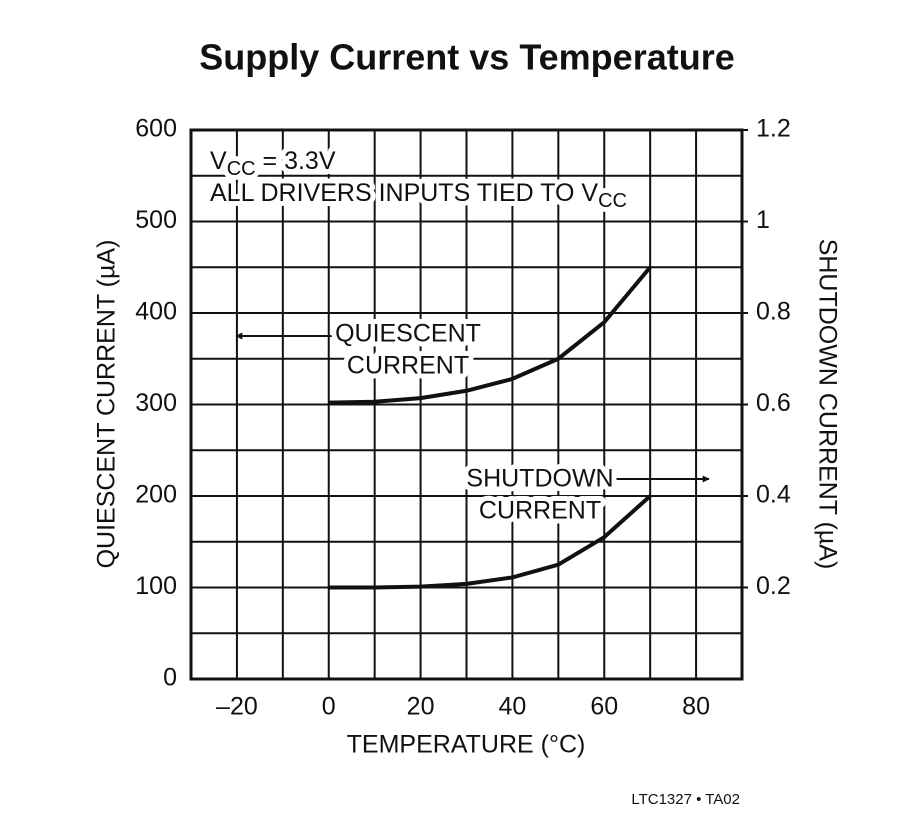 The image size is (902, 835). Describe the element at coordinates (156, 312) in the screenshot. I see `y-tick-label: 400` at that location.